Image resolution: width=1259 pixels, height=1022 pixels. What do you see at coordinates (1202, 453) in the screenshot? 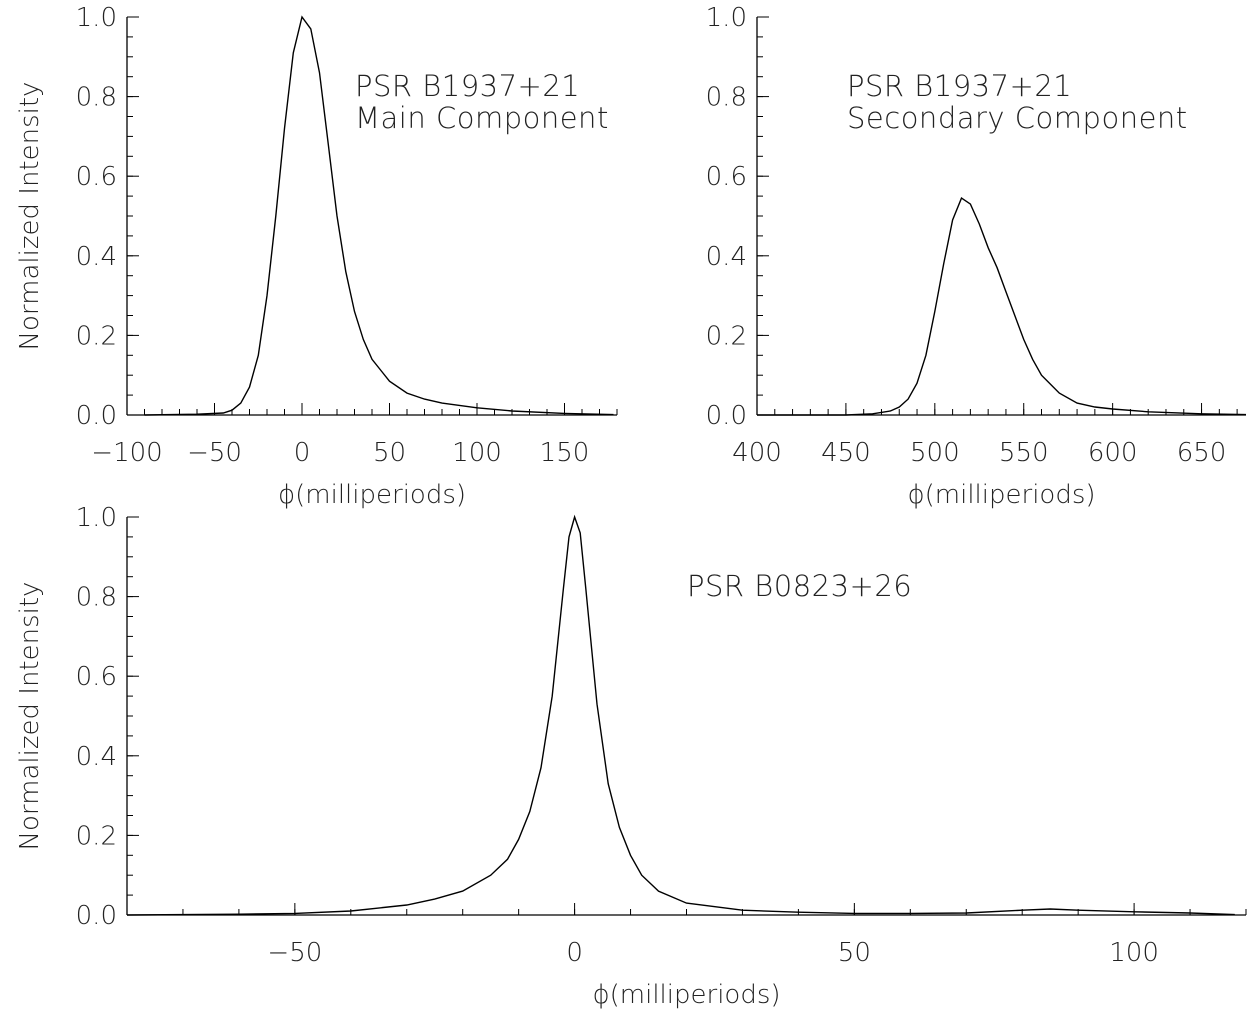
I see `x-tick-label: 650` at bounding box center [1202, 453].